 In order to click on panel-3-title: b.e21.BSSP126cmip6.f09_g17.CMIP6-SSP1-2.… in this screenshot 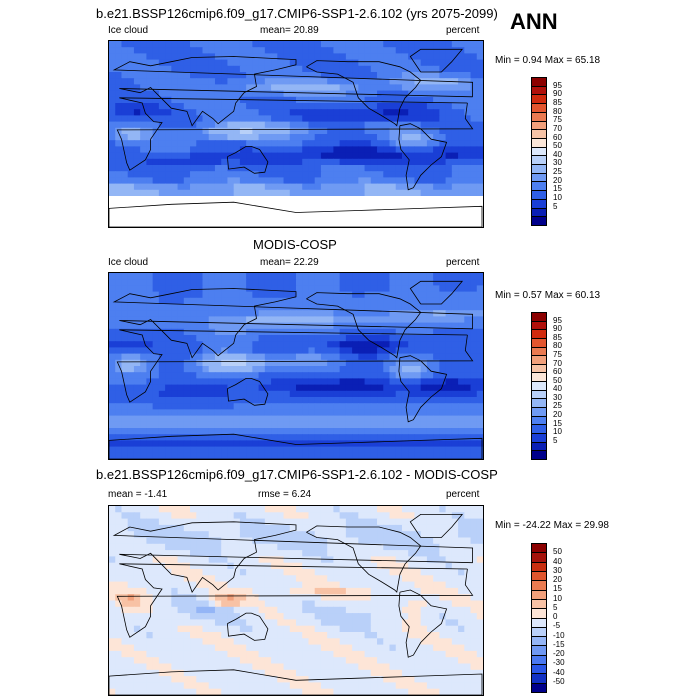, I will do `click(297, 474)`.